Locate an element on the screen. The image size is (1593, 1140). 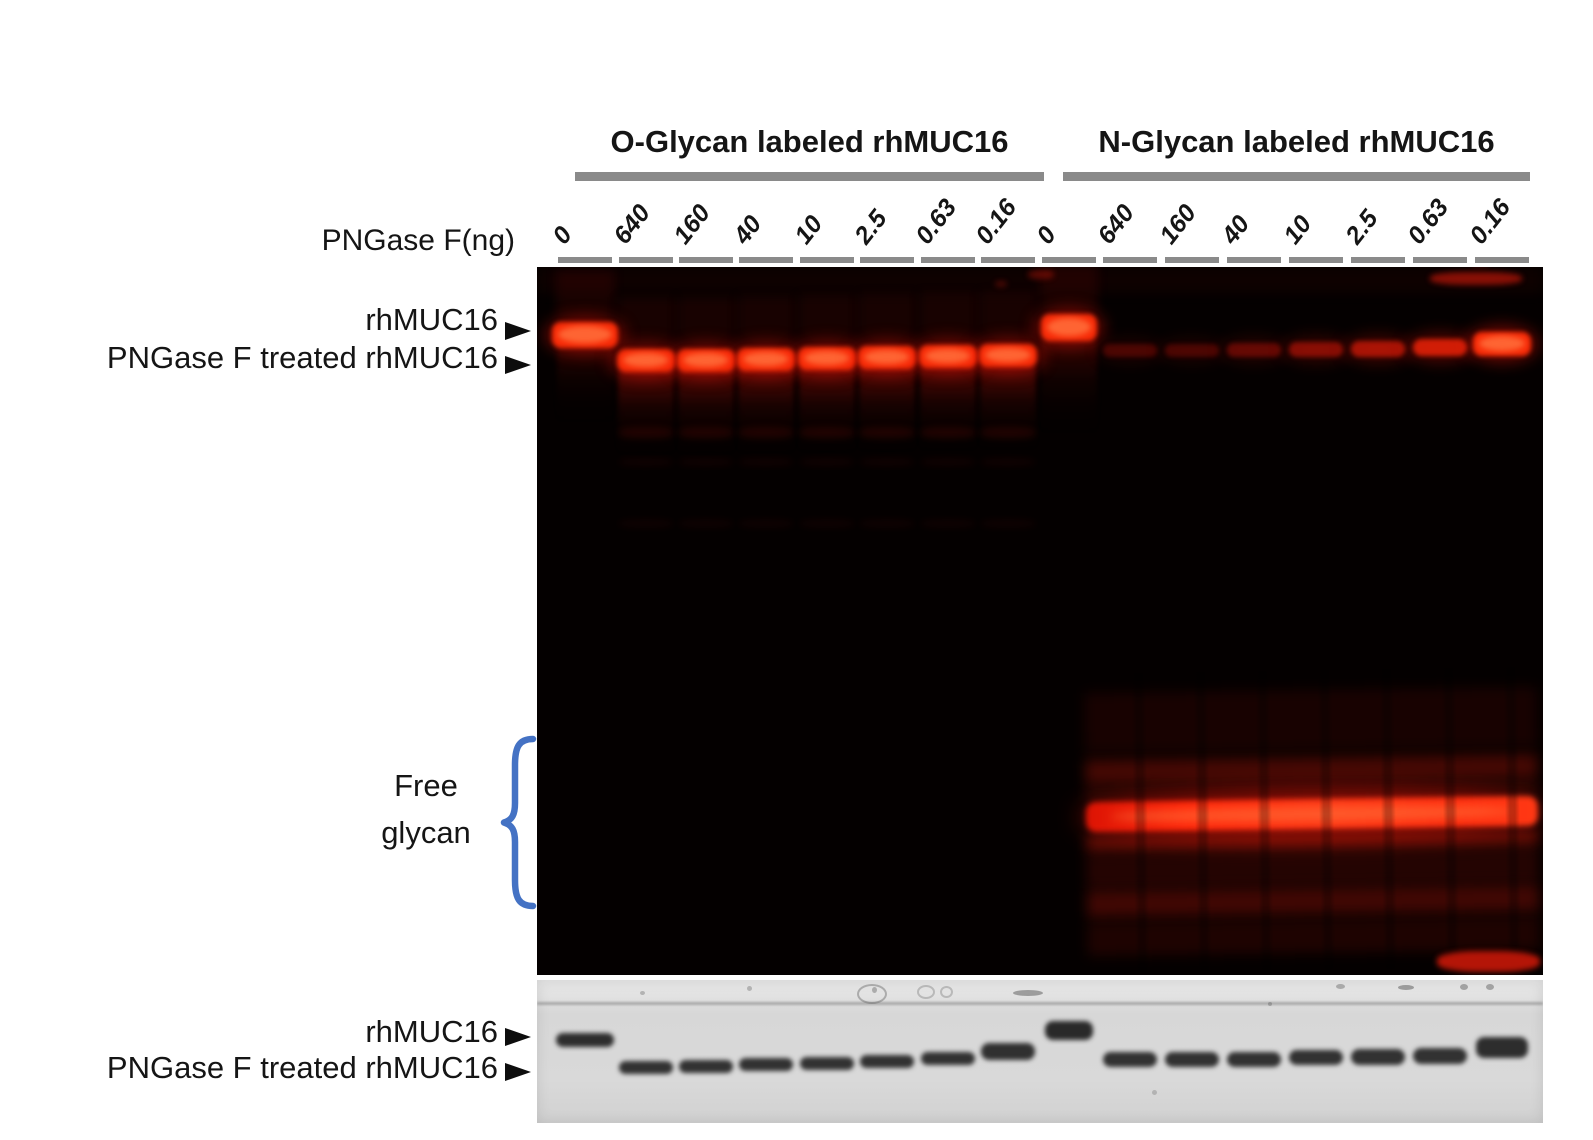
lane-dose-text: 40 is located at coordinates (748, 230).